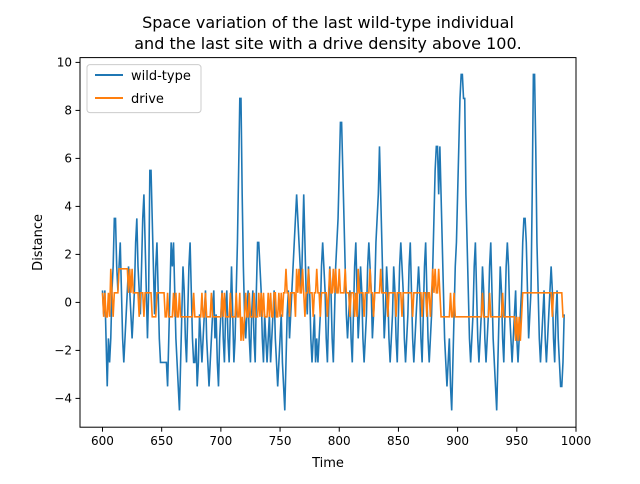 This screenshot has width=640, height=484. Describe the element at coordinates (339, 441) in the screenshot. I see `x-tick-label: 800` at that location.